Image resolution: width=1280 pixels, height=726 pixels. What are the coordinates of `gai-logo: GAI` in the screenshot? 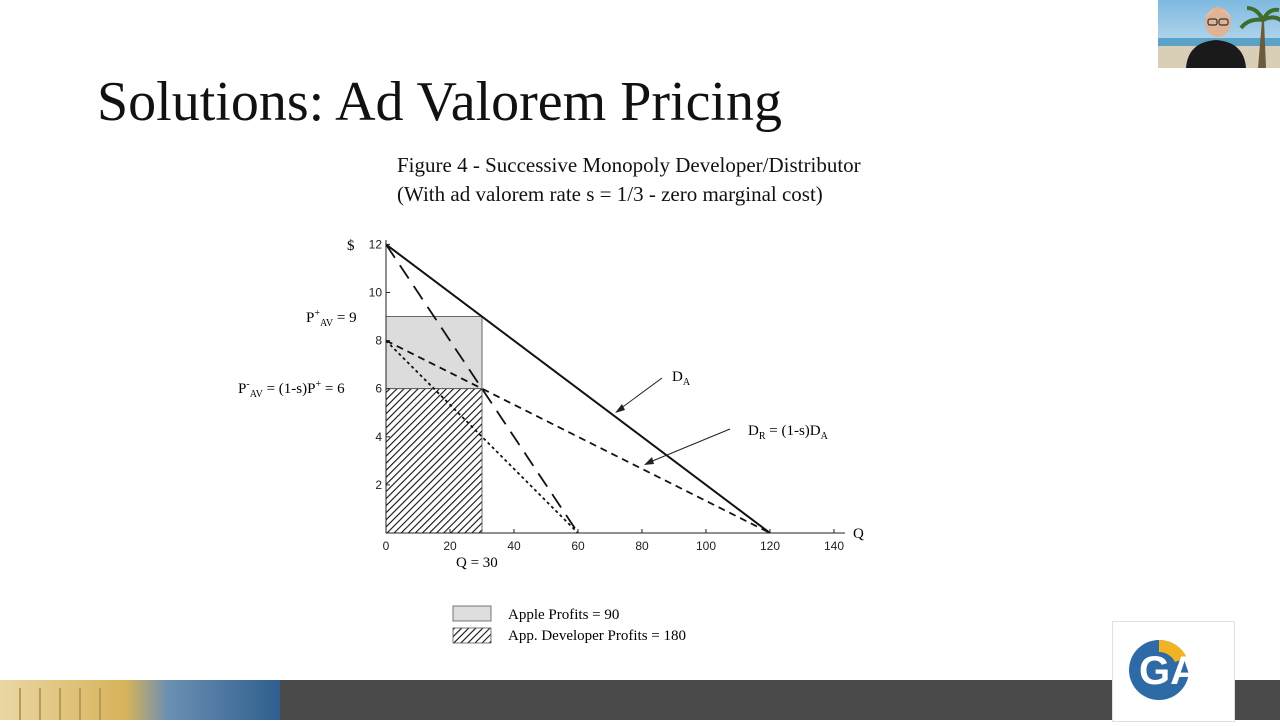 It's located at (1173, 671).